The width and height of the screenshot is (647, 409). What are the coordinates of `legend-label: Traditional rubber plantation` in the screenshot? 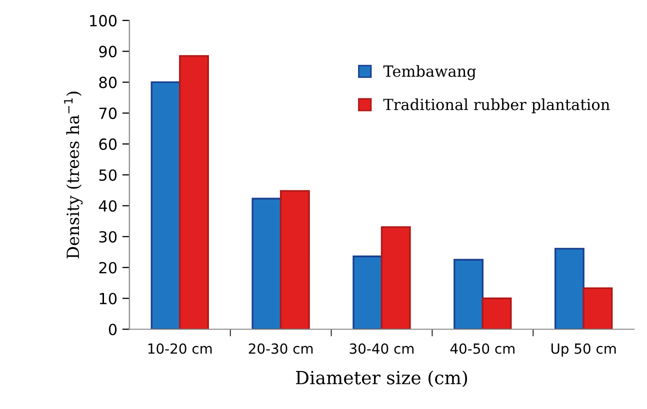 It's located at (496, 106).